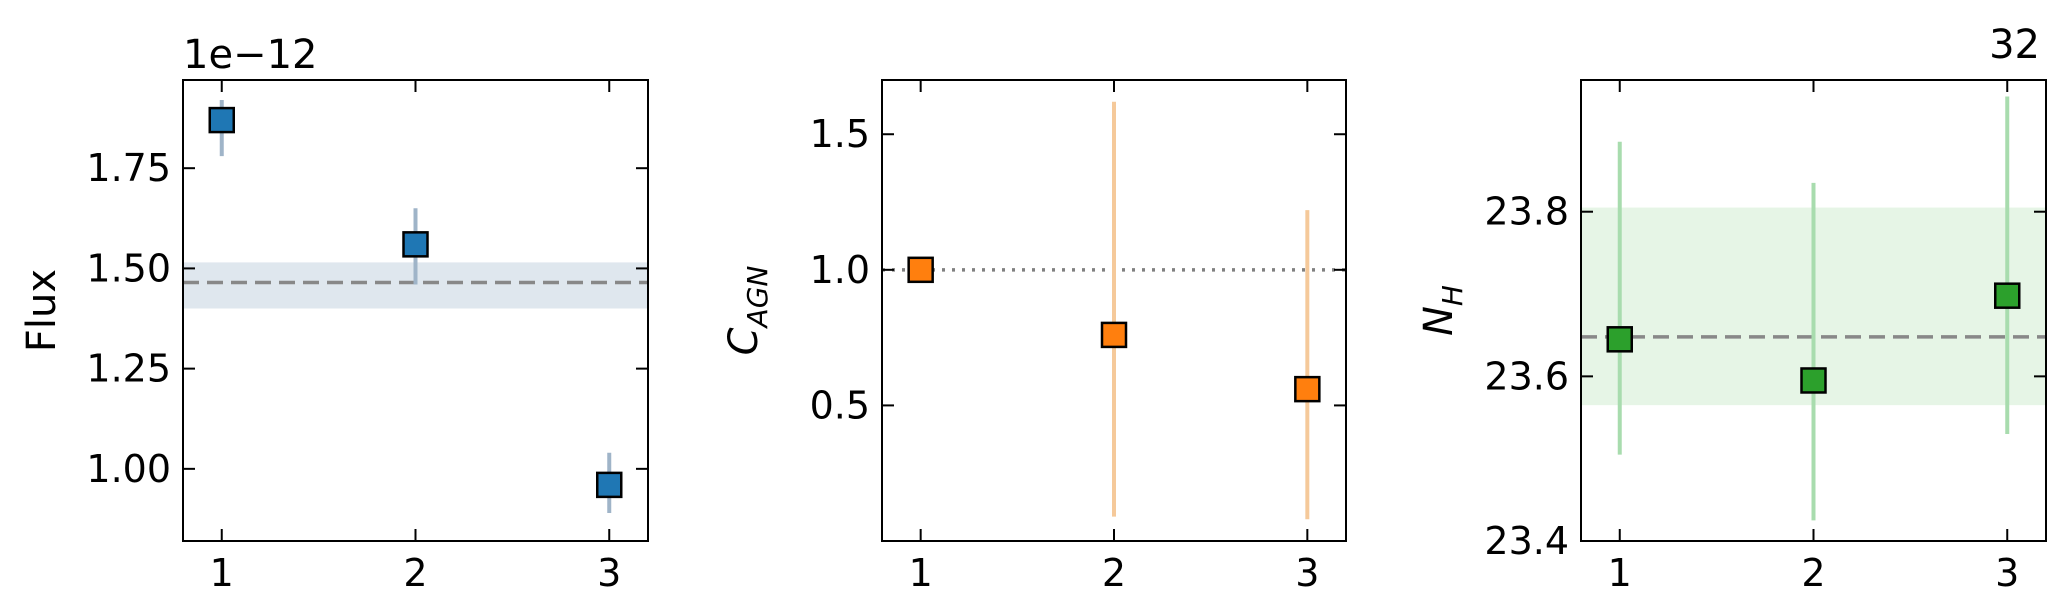 This screenshot has height=614, width=2062. I want to click on y-axis-label: CAGN, so click(747, 311).